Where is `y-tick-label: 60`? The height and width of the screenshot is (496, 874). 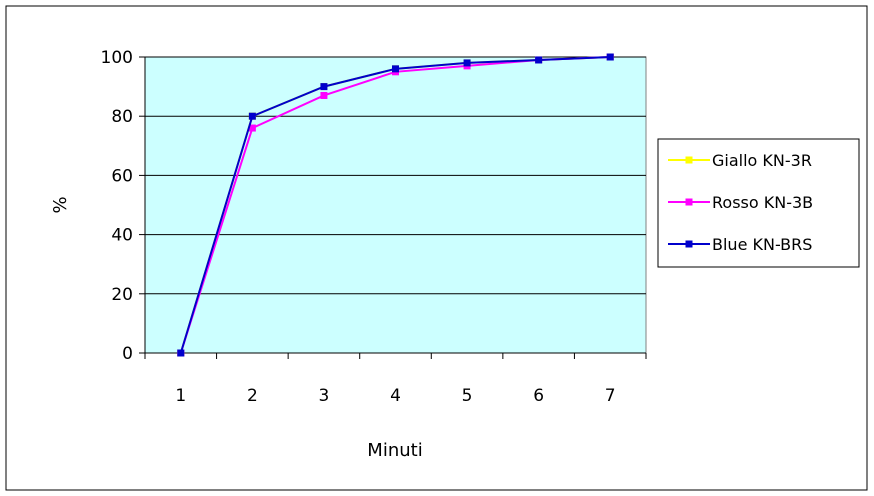 y-tick-label: 60 is located at coordinates (122, 176).